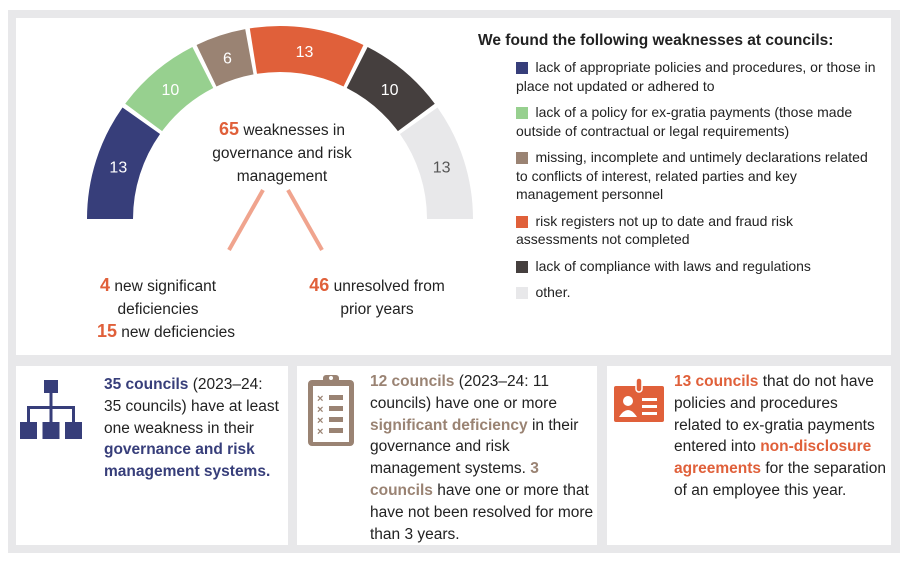 This screenshot has width=906, height=562. What do you see at coordinates (389, 298) in the screenshot?
I see `text: unresolved from prior years` at bounding box center [389, 298].